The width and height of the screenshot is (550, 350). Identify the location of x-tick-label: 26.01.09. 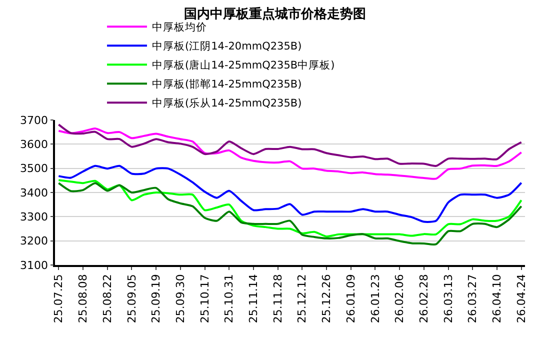
(351, 299).